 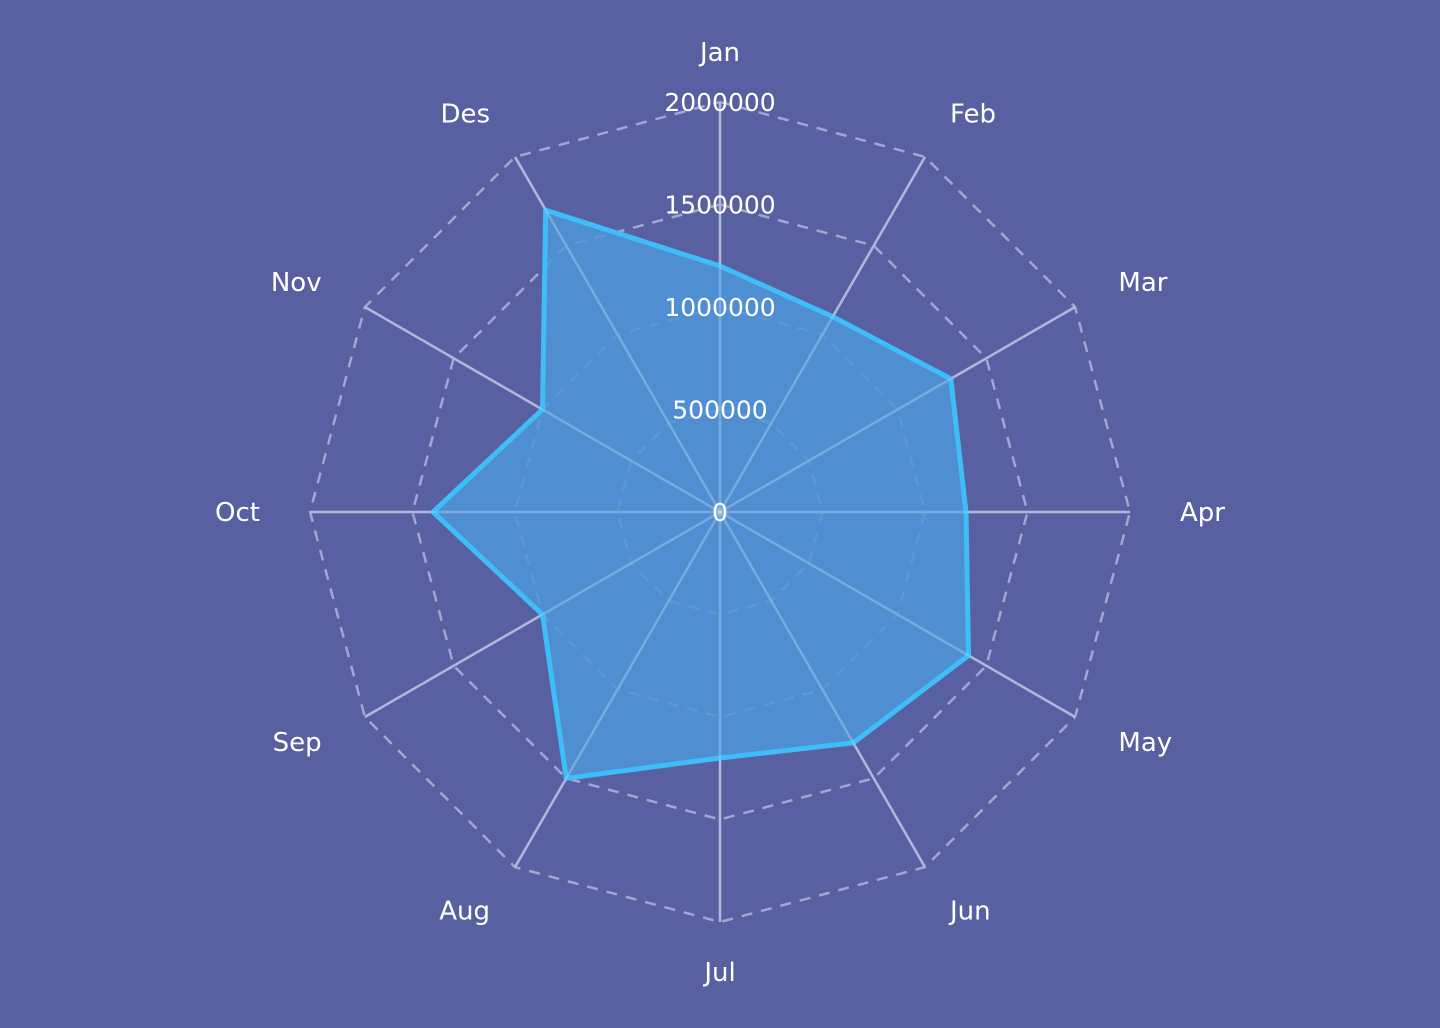 What do you see at coordinates (1202, 513) in the screenshot?
I see `category-label-apr: Apr` at bounding box center [1202, 513].